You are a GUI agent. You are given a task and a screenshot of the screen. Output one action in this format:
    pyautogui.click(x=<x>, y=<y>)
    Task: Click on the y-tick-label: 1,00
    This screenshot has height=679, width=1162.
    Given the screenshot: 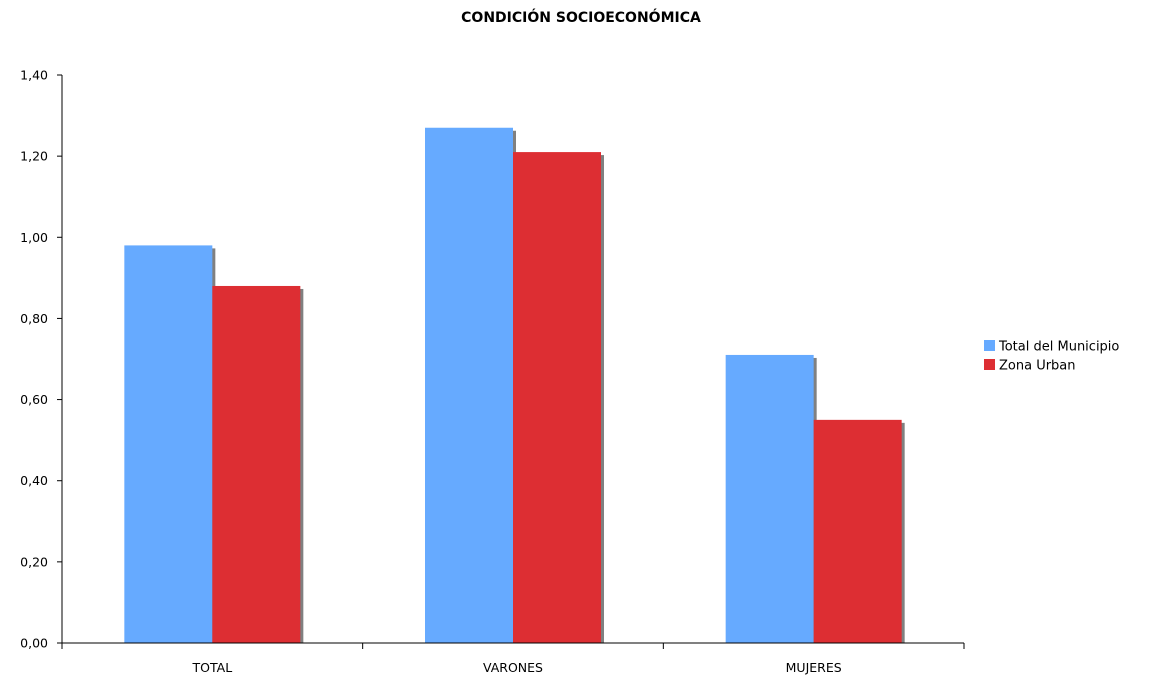 What is the action you would take?
    pyautogui.click(x=34, y=237)
    